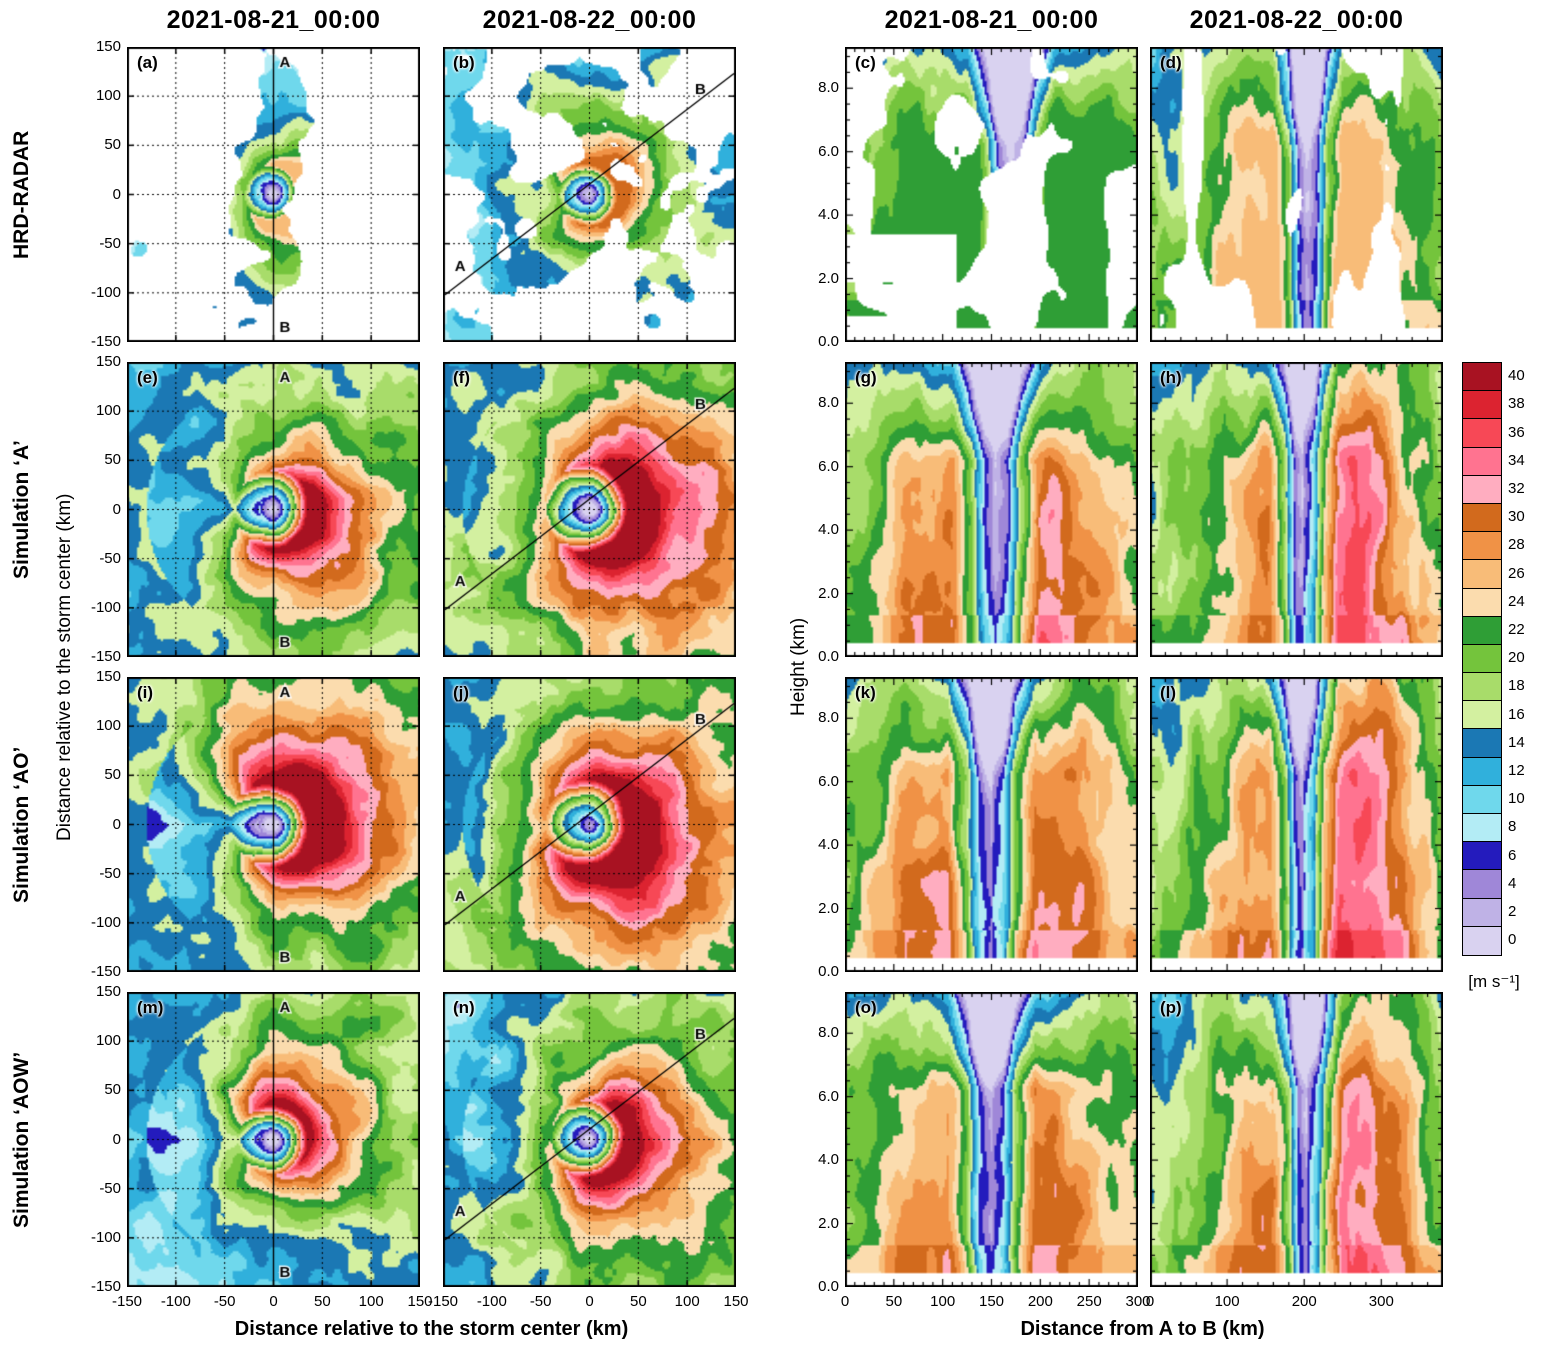  I want to click on colorbar-level-label: 34, so click(1516, 460).